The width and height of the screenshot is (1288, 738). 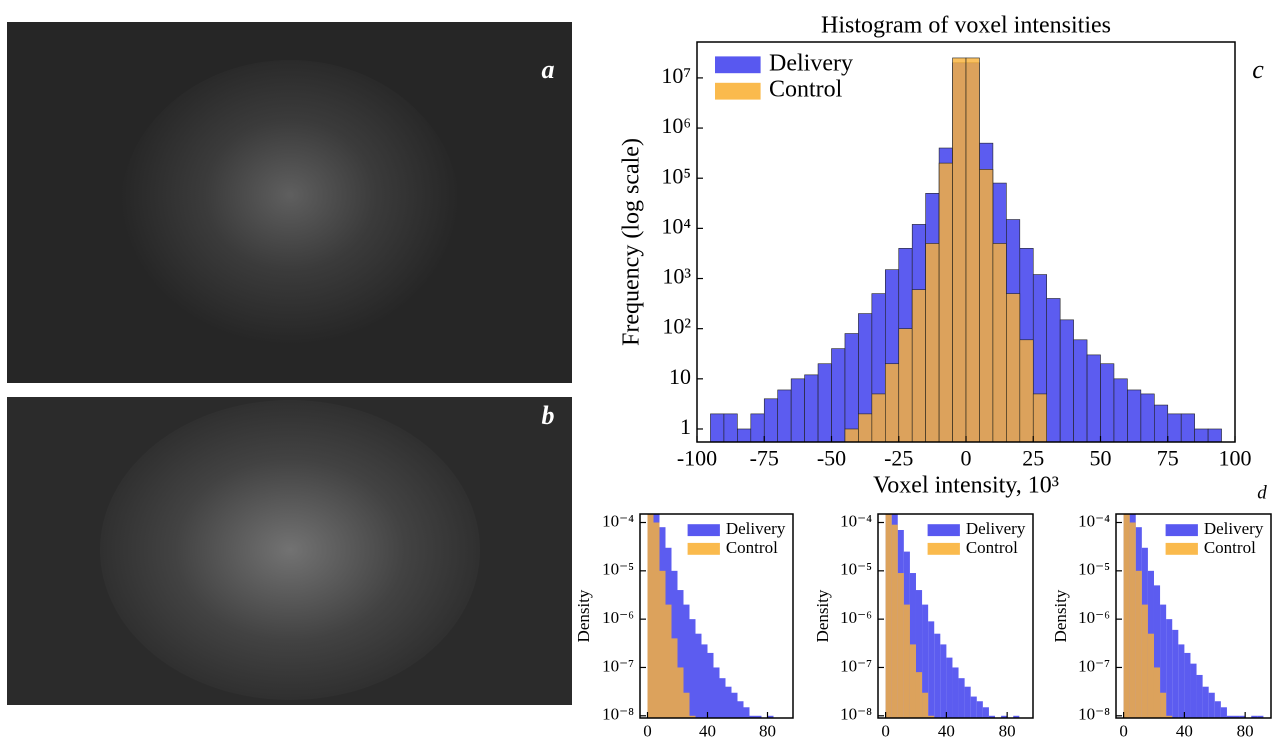 What do you see at coordinates (697, 458) in the screenshot?
I see `x-tick-label: -100` at bounding box center [697, 458].